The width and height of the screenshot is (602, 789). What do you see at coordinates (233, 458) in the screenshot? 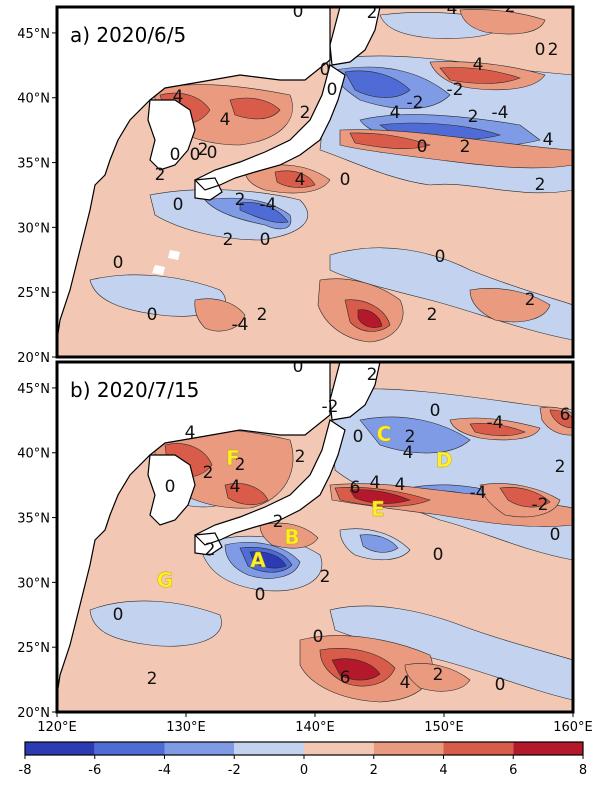
I see `region-label-f: F` at bounding box center [233, 458].